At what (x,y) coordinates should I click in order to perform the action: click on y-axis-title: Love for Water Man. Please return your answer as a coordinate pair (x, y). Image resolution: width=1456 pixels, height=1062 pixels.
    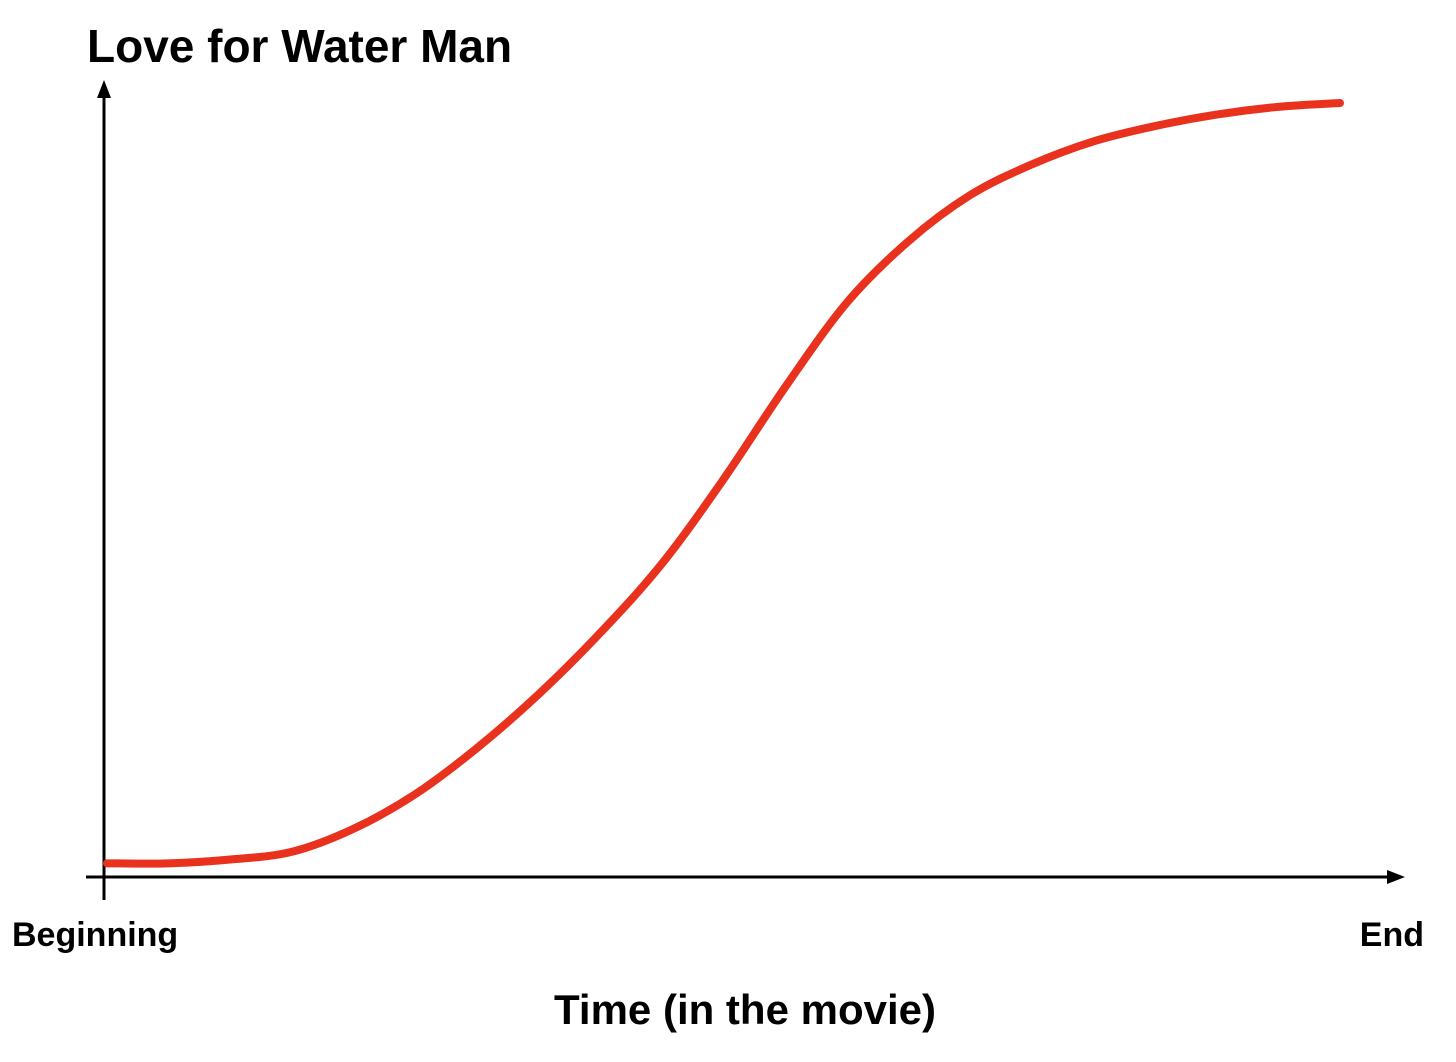
    Looking at the image, I should click on (299, 46).